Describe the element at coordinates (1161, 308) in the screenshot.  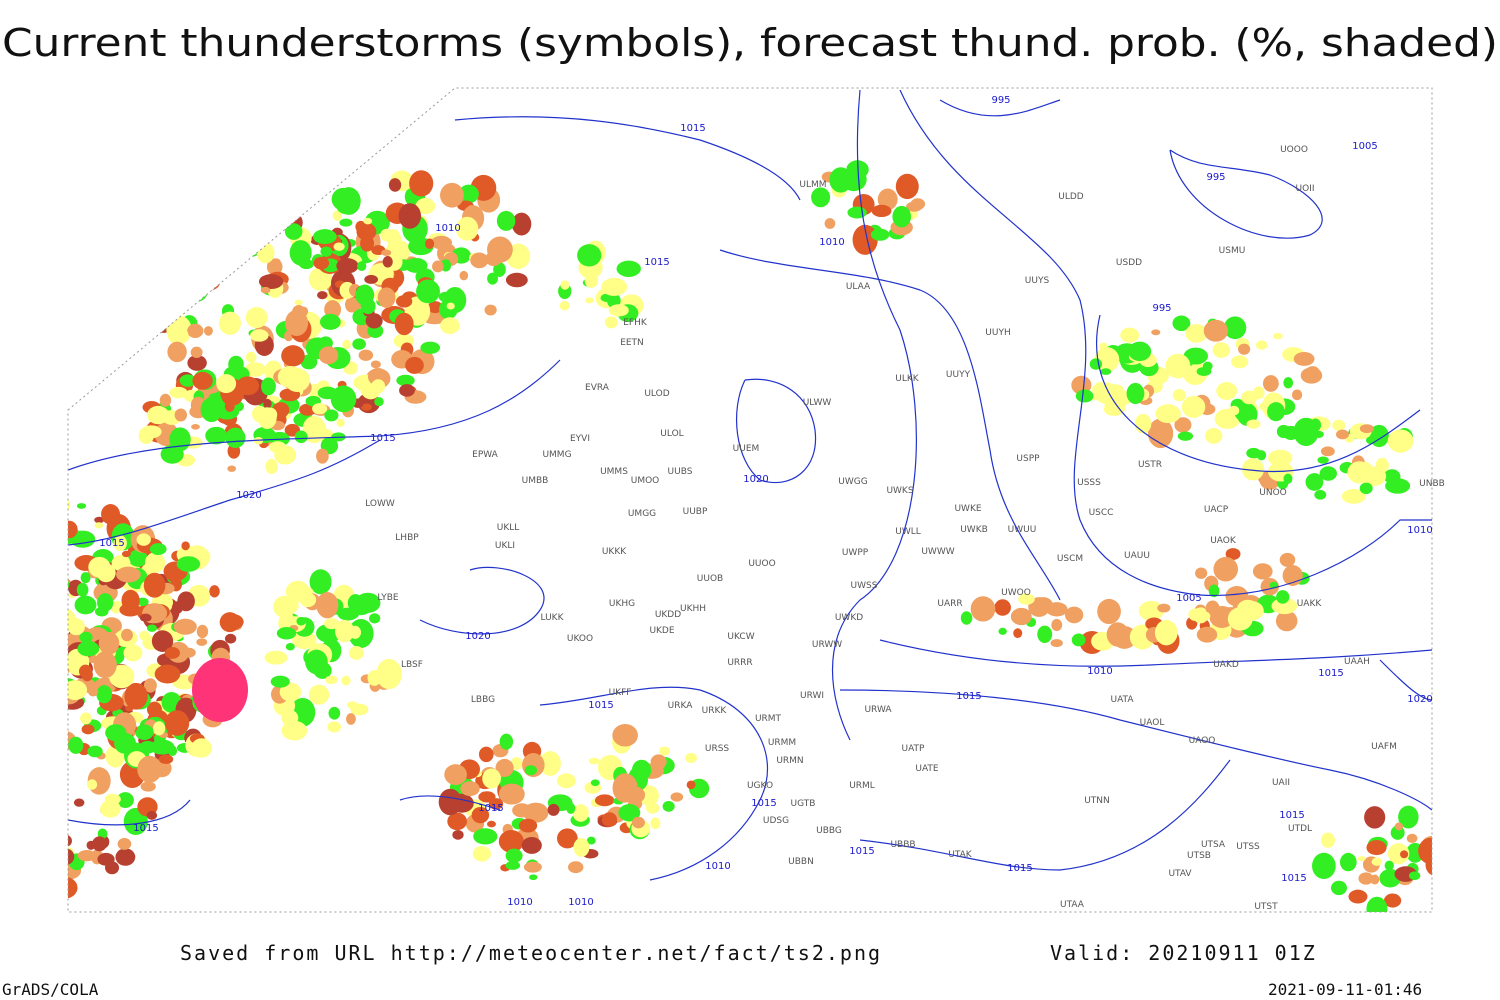
I see `isobar-label: 995` at that location.